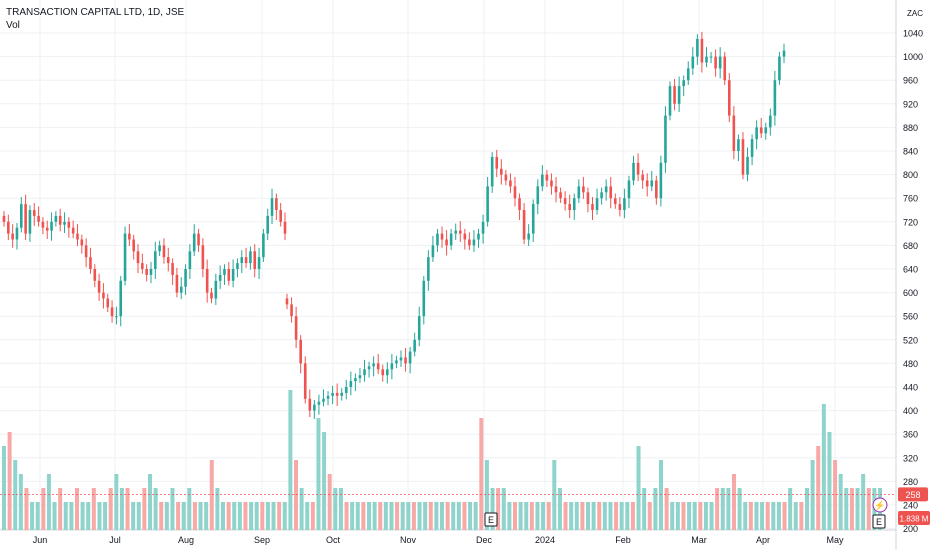 The width and height of the screenshot is (932, 555). I want to click on time-tick-label: Apr, so click(763, 540).